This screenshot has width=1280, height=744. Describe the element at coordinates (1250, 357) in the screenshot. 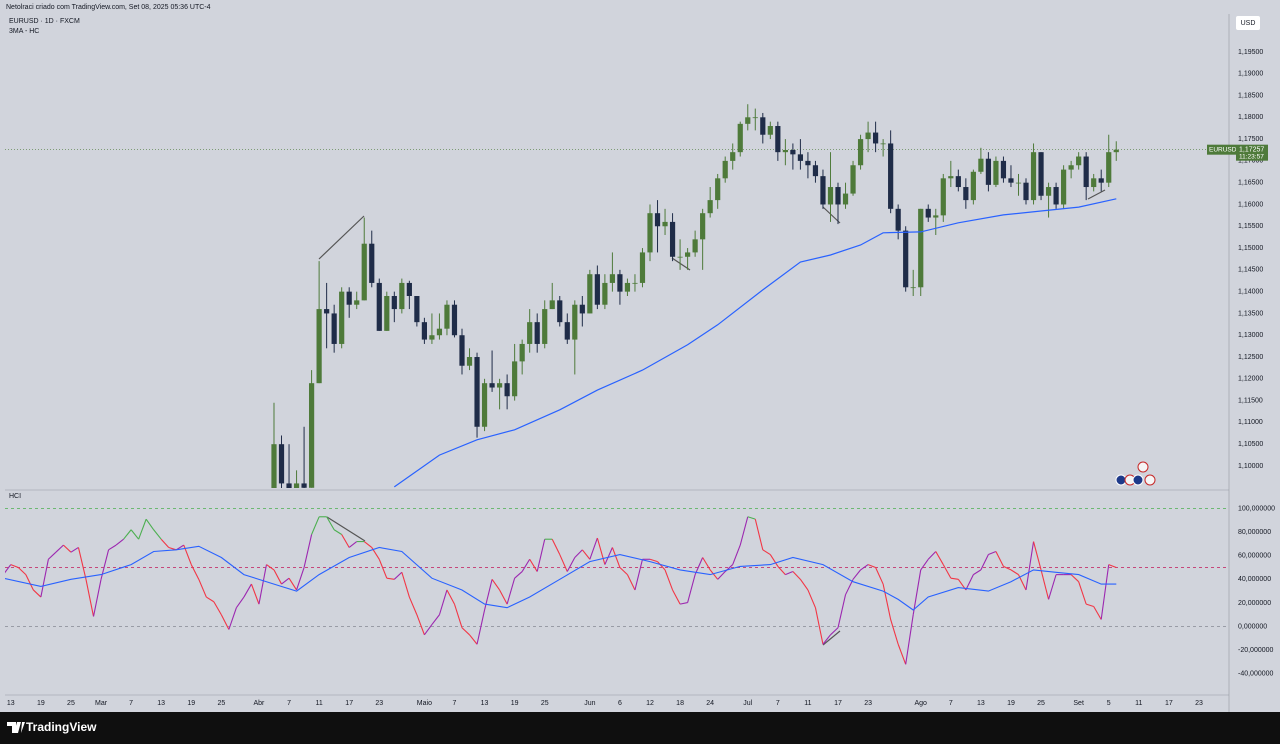

I see `y-tick-label: 1,12500` at that location.